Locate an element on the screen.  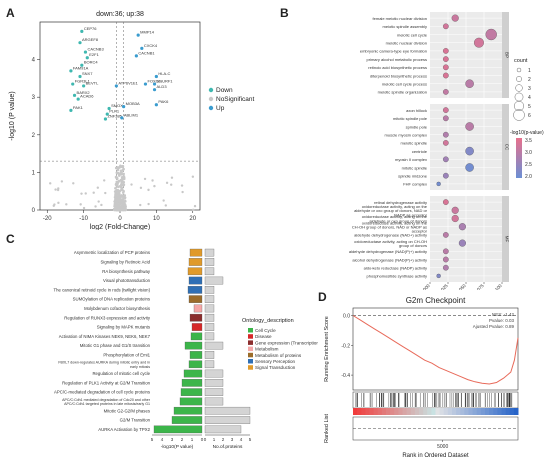
pathway-label: G2/M Transition is located at coordinates (135, 420).